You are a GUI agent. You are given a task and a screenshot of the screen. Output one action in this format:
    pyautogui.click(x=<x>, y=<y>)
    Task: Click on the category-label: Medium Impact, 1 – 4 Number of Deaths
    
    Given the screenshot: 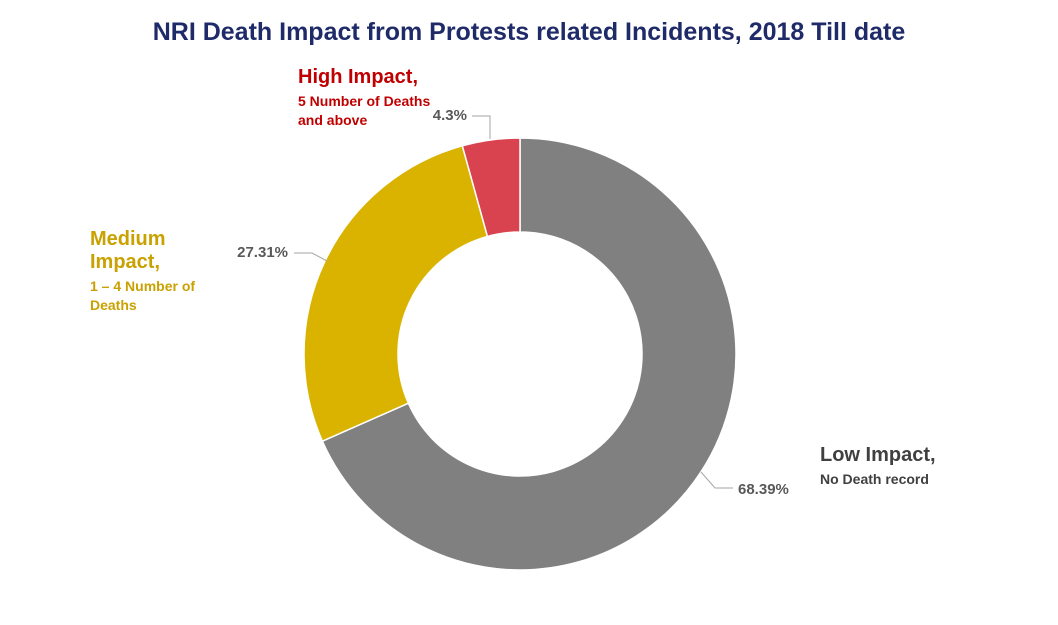 What is the action you would take?
    pyautogui.click(x=160, y=271)
    